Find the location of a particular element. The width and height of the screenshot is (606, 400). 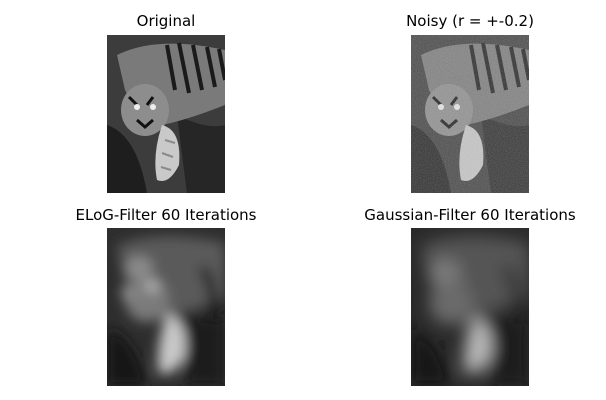

panel-title-original: Original is located at coordinates (166, 21).